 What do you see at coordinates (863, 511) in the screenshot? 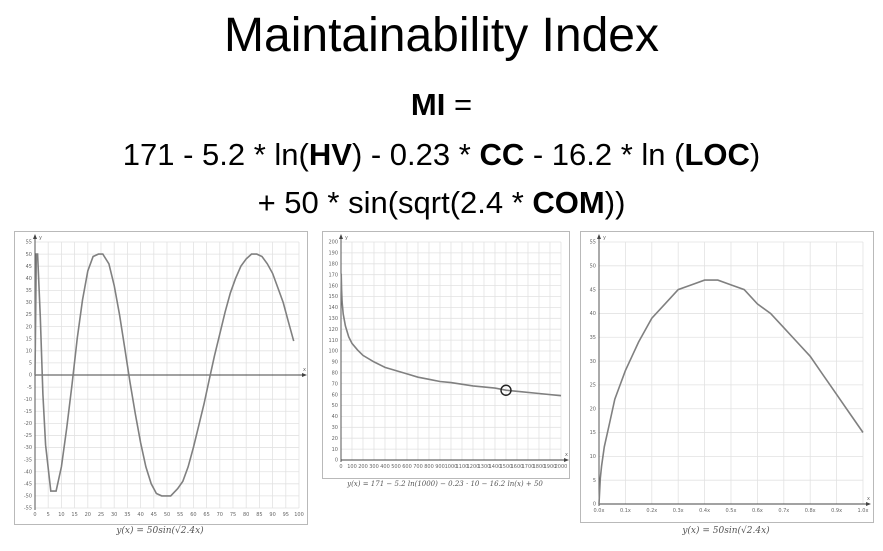
I see `x-tick-label: 1.0x` at bounding box center [863, 511].